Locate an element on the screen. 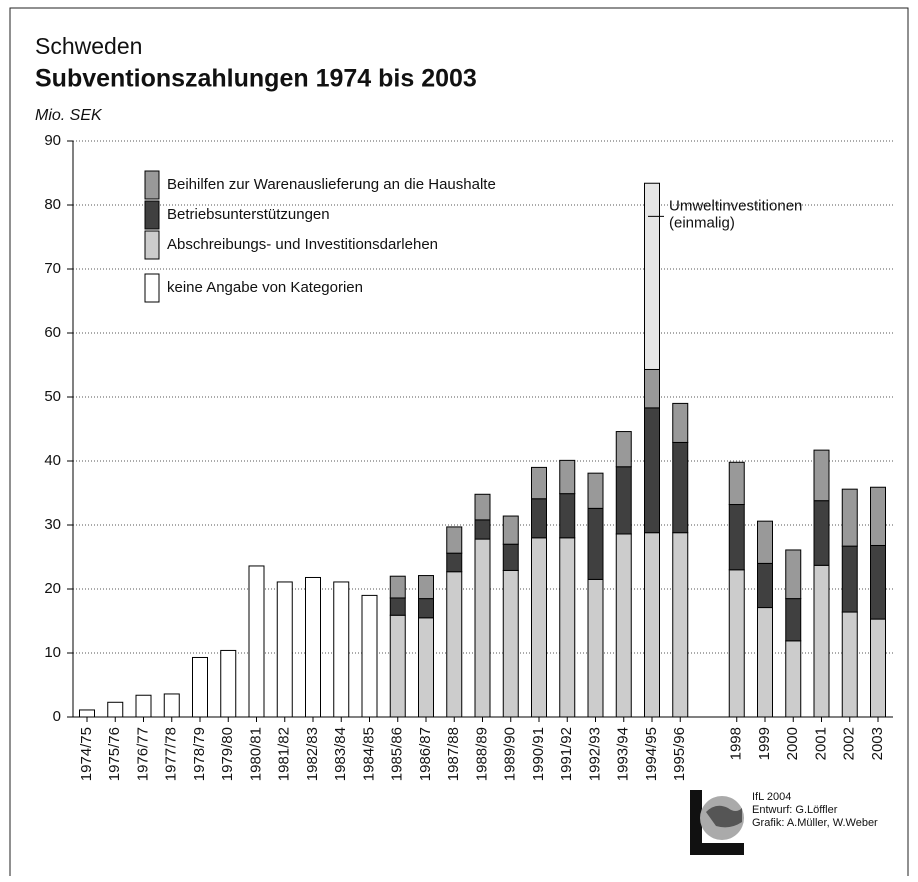 The width and height of the screenshot is (918, 882). x-tick-label: 2003 is located at coordinates (877, 743).